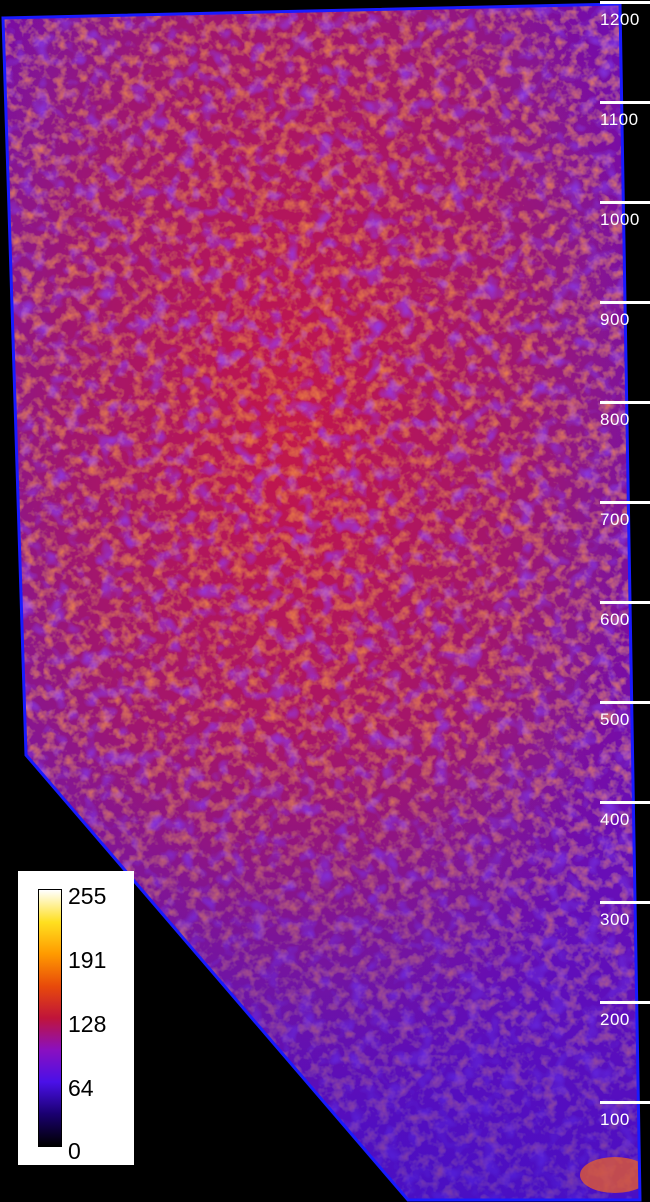 This screenshot has height=1202, width=650. What do you see at coordinates (615, 519) in the screenshot?
I see `scale-label-700: 700` at bounding box center [615, 519].